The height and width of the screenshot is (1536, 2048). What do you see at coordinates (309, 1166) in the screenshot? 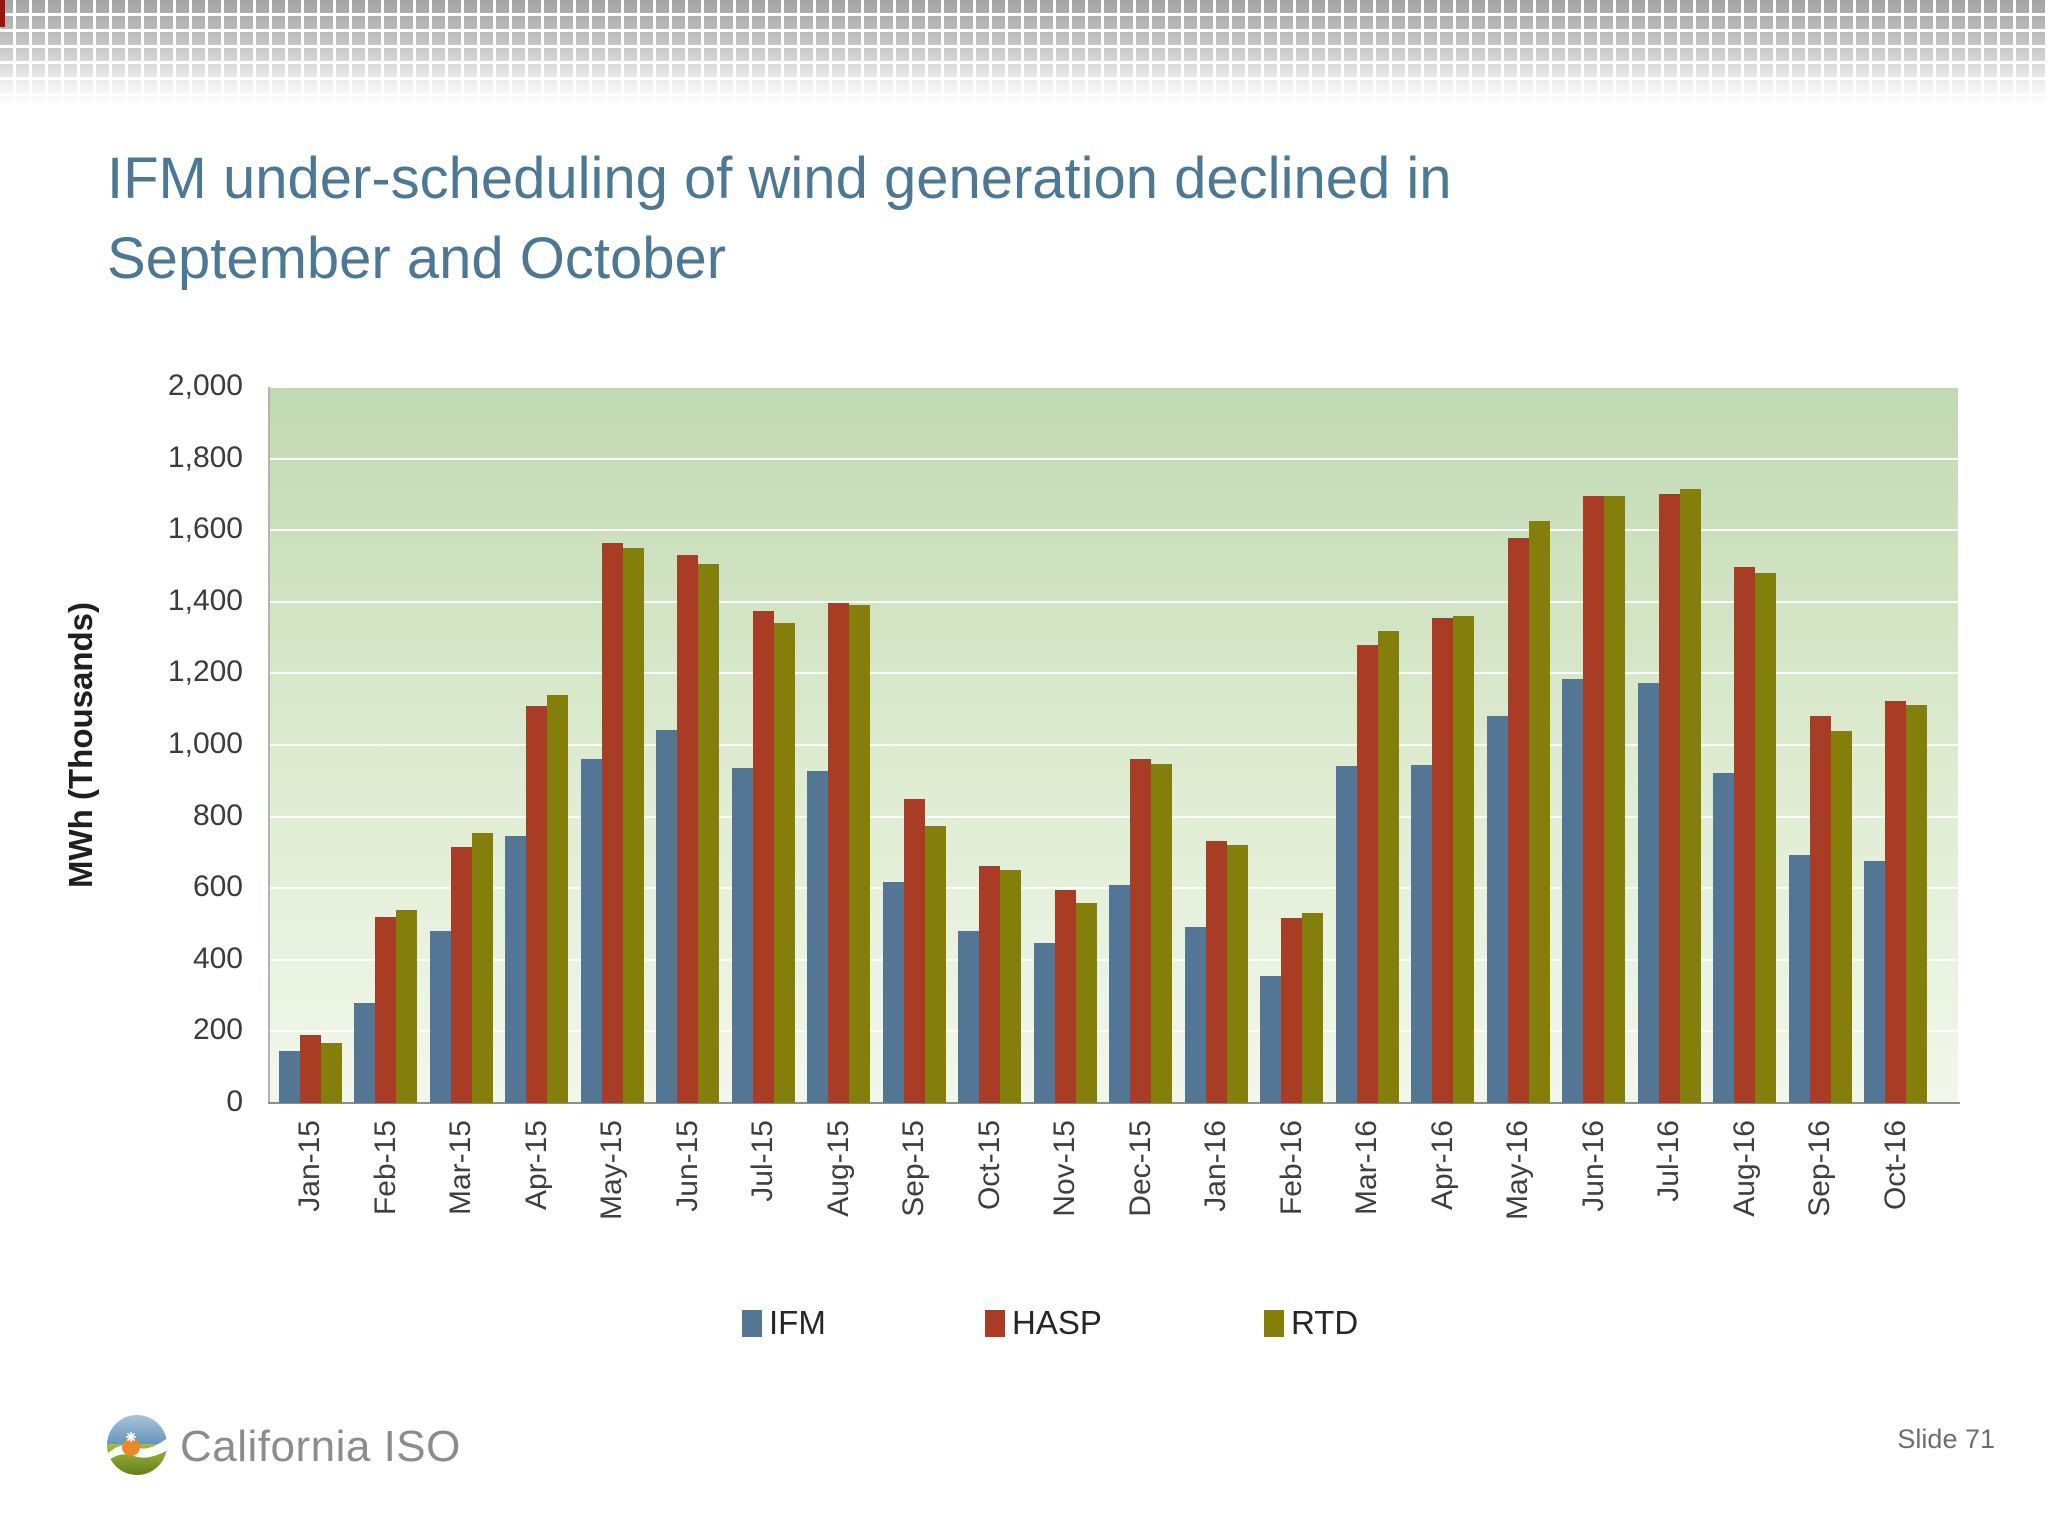
I see `x-tick-label-text: Jan-15` at bounding box center [309, 1166].